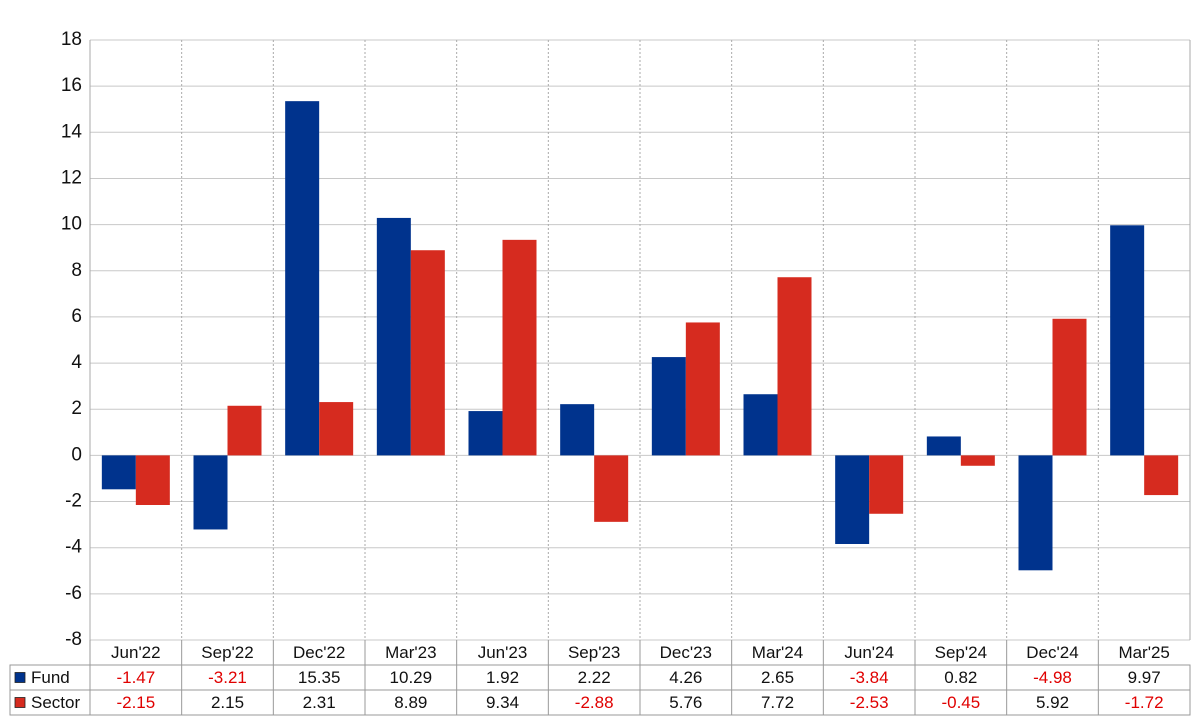 This screenshot has height=720, width=1200. Describe the element at coordinates (1052, 677) in the screenshot. I see `table-value: -4.98` at that location.